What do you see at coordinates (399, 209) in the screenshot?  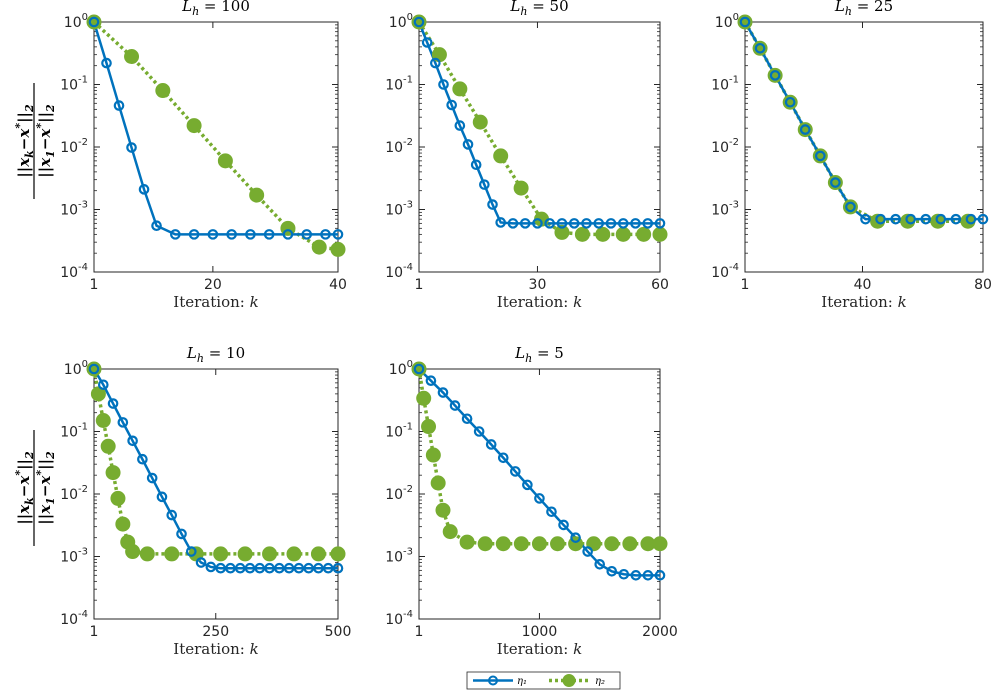 I see `y-tick-label: 10⁻³` at bounding box center [399, 209].